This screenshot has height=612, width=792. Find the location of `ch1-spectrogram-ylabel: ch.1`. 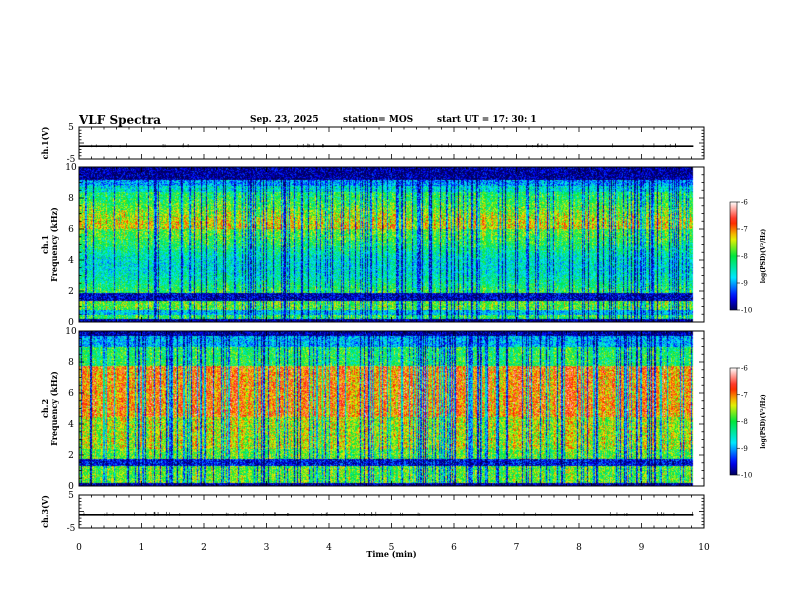

ch1-spectrogram-ylabel: ch.1 is located at coordinates (45, 244).